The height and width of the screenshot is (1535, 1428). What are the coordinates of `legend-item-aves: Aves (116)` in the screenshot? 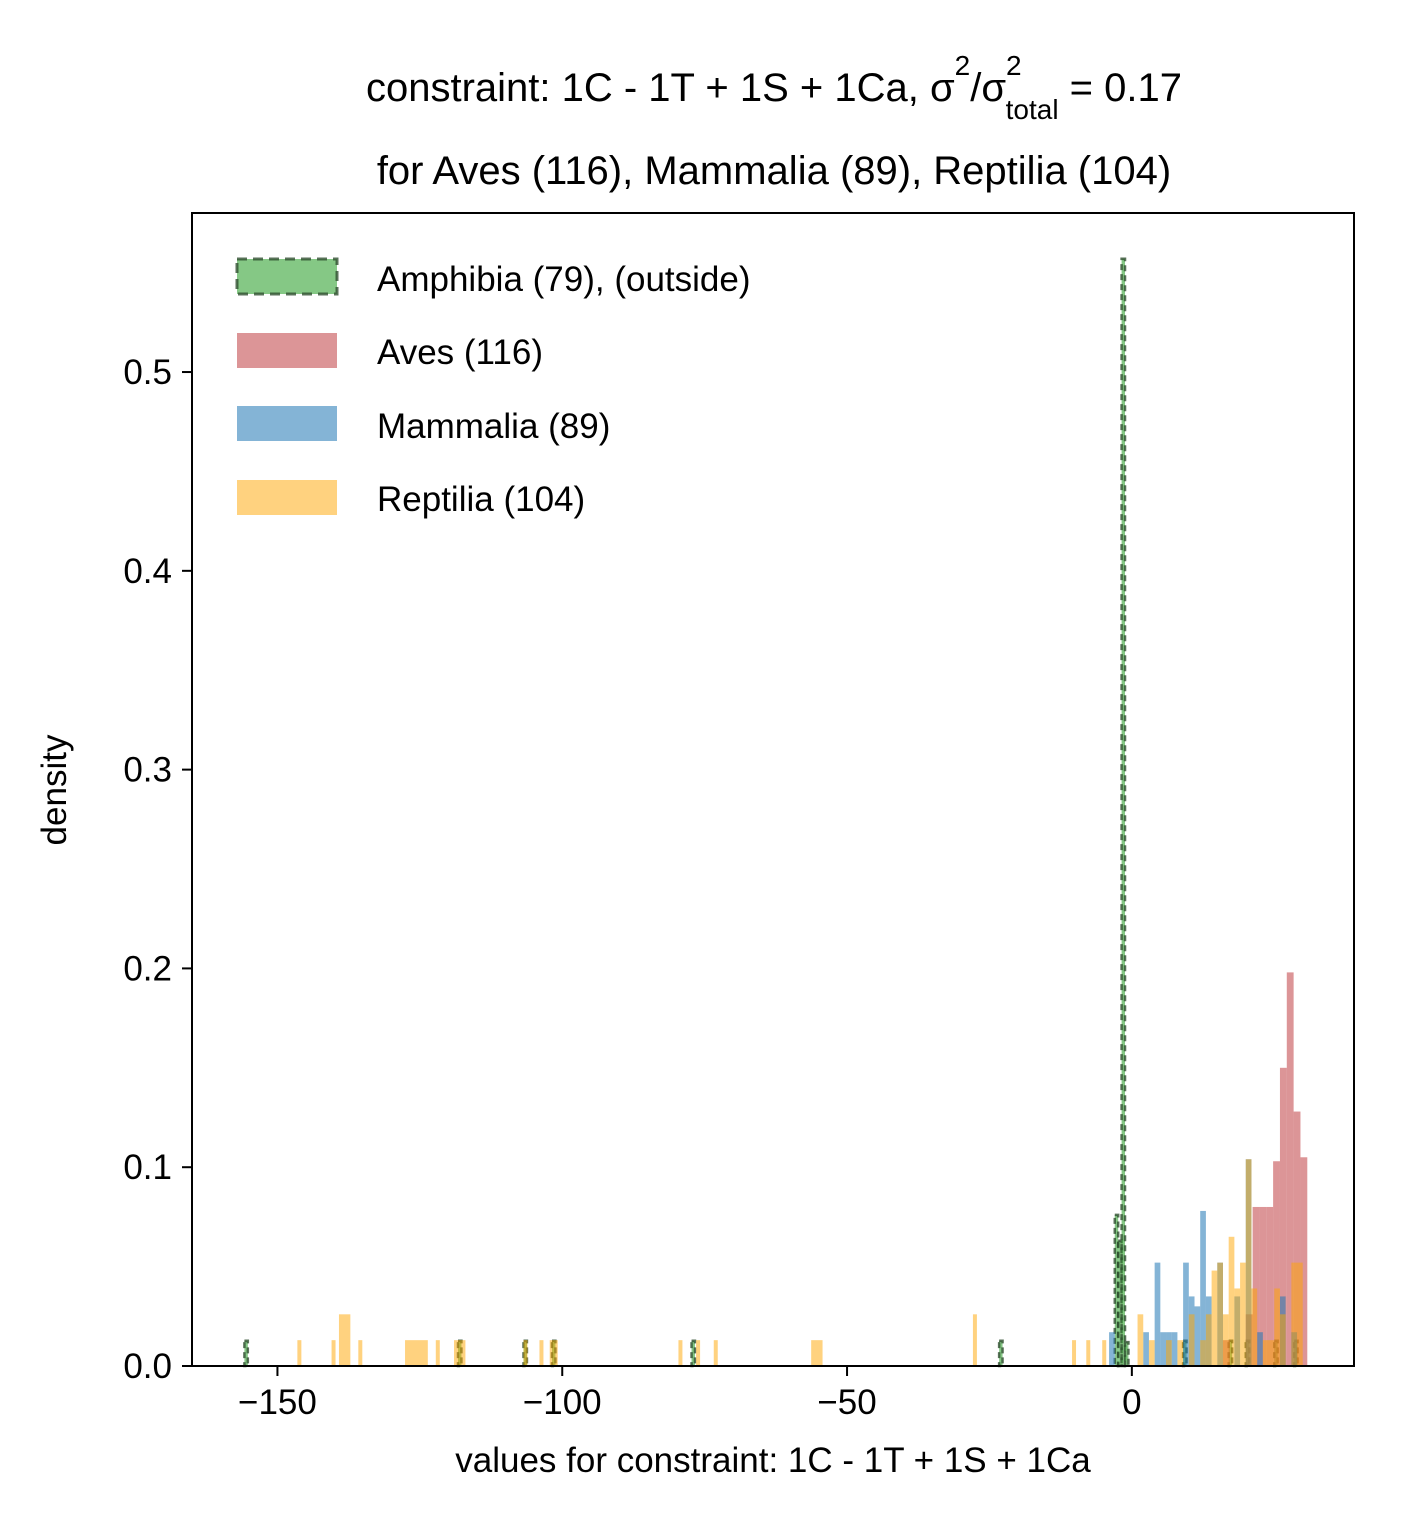 It's located at (390, 352).